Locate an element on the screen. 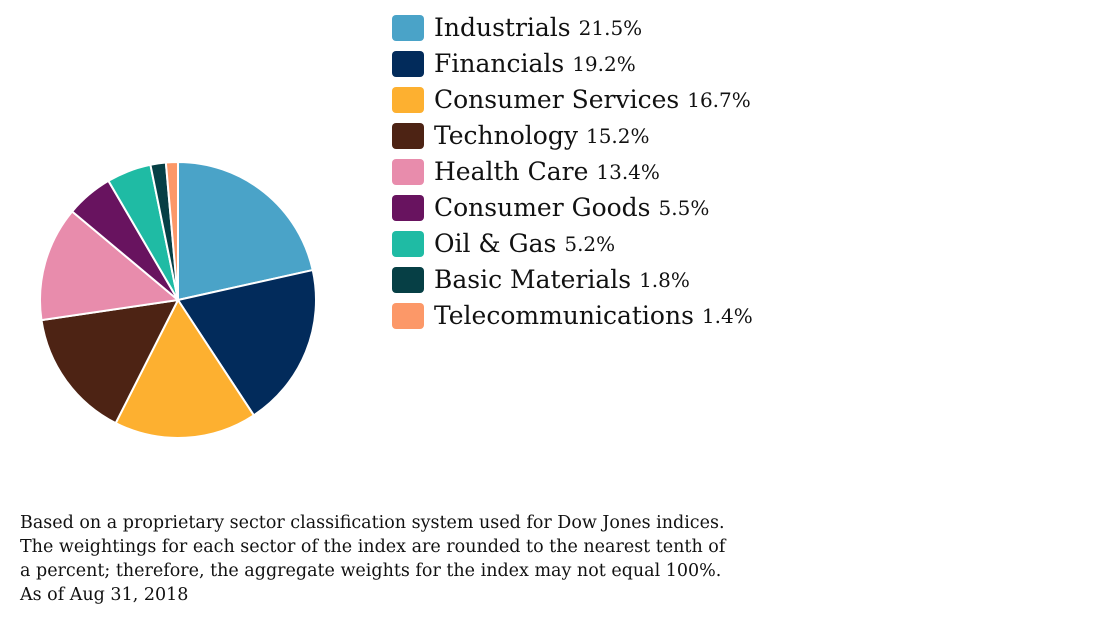 This screenshot has width=1096, height=630. legend-value: 1.4% is located at coordinates (727, 316).